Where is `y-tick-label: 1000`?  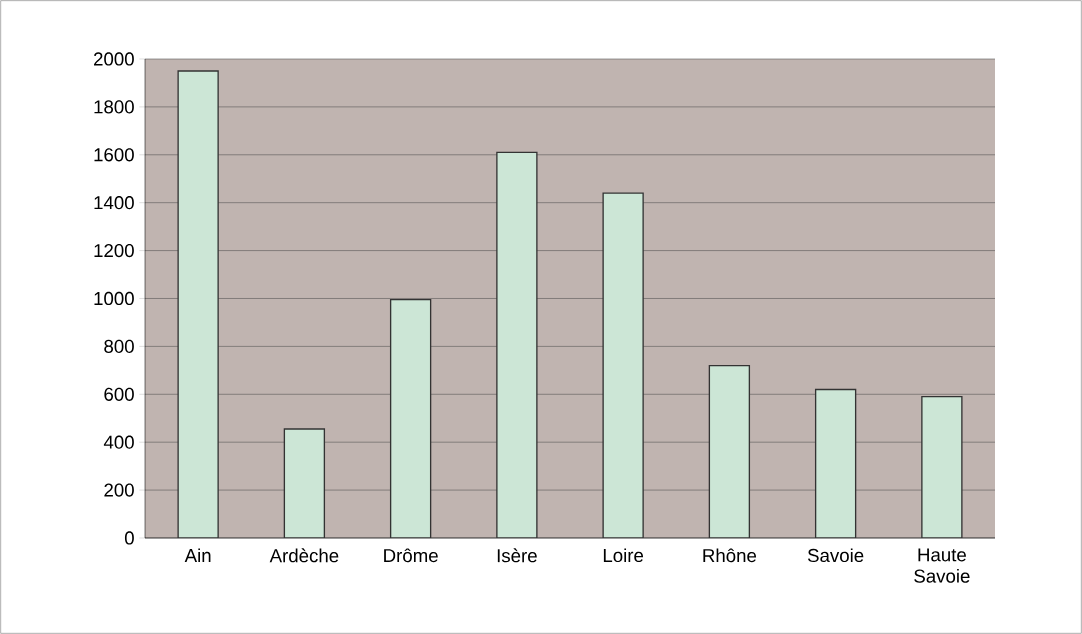
y-tick-label: 1000 is located at coordinates (114, 298).